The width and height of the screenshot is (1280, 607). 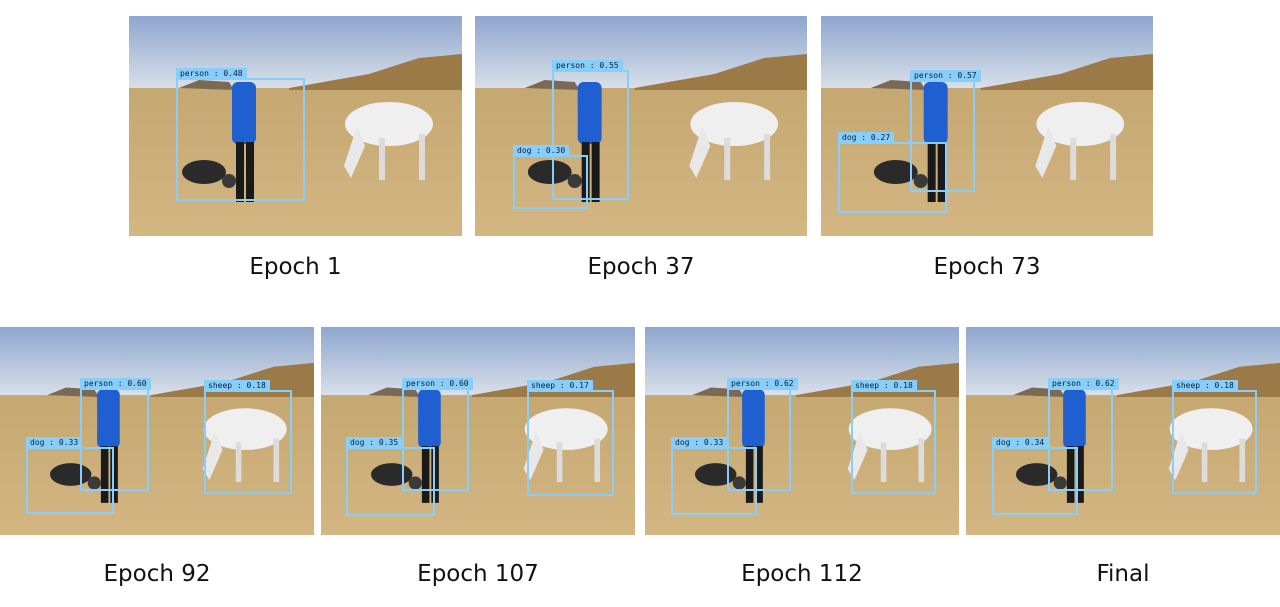 What do you see at coordinates (892, 172) in the screenshot?
I see `bbox-dog: dog : 0.27` at bounding box center [892, 172].